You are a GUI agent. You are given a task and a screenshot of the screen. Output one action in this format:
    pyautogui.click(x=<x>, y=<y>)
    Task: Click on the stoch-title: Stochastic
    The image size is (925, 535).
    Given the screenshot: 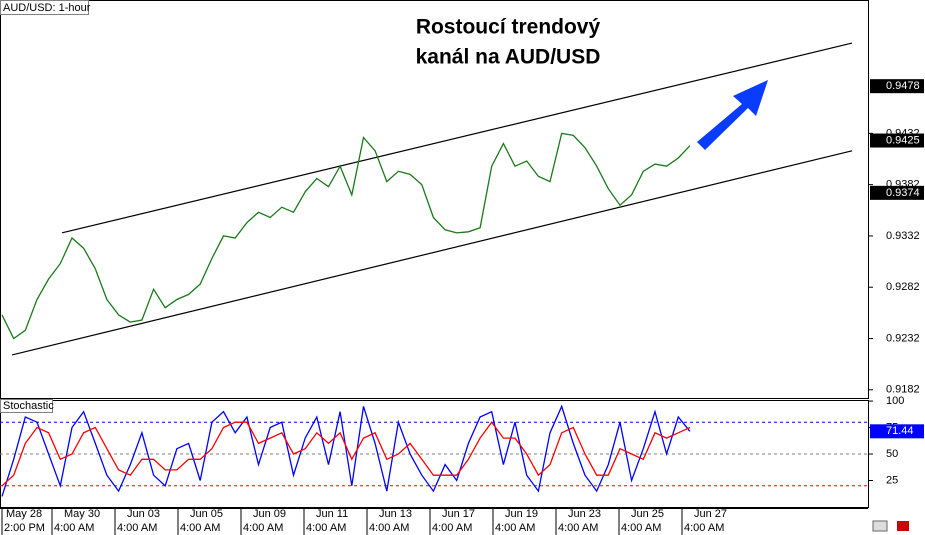 What is the action you would take?
    pyautogui.click(x=28, y=406)
    